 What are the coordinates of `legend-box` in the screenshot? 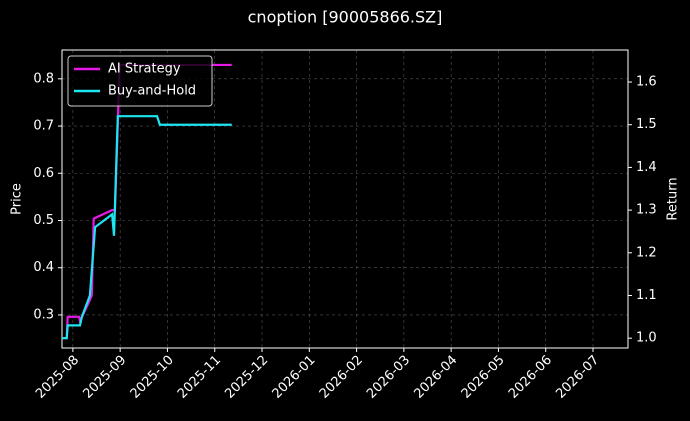 It's located at (140, 81).